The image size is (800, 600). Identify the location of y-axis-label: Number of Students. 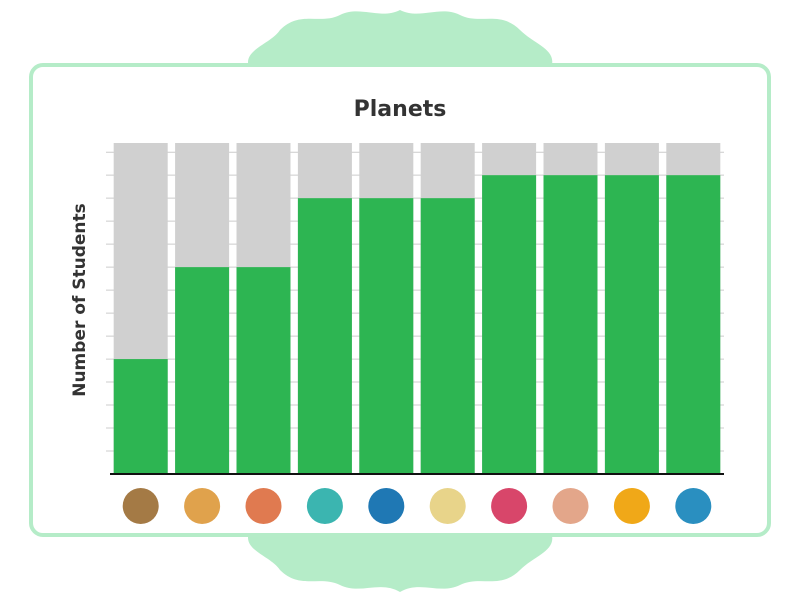
(80, 300).